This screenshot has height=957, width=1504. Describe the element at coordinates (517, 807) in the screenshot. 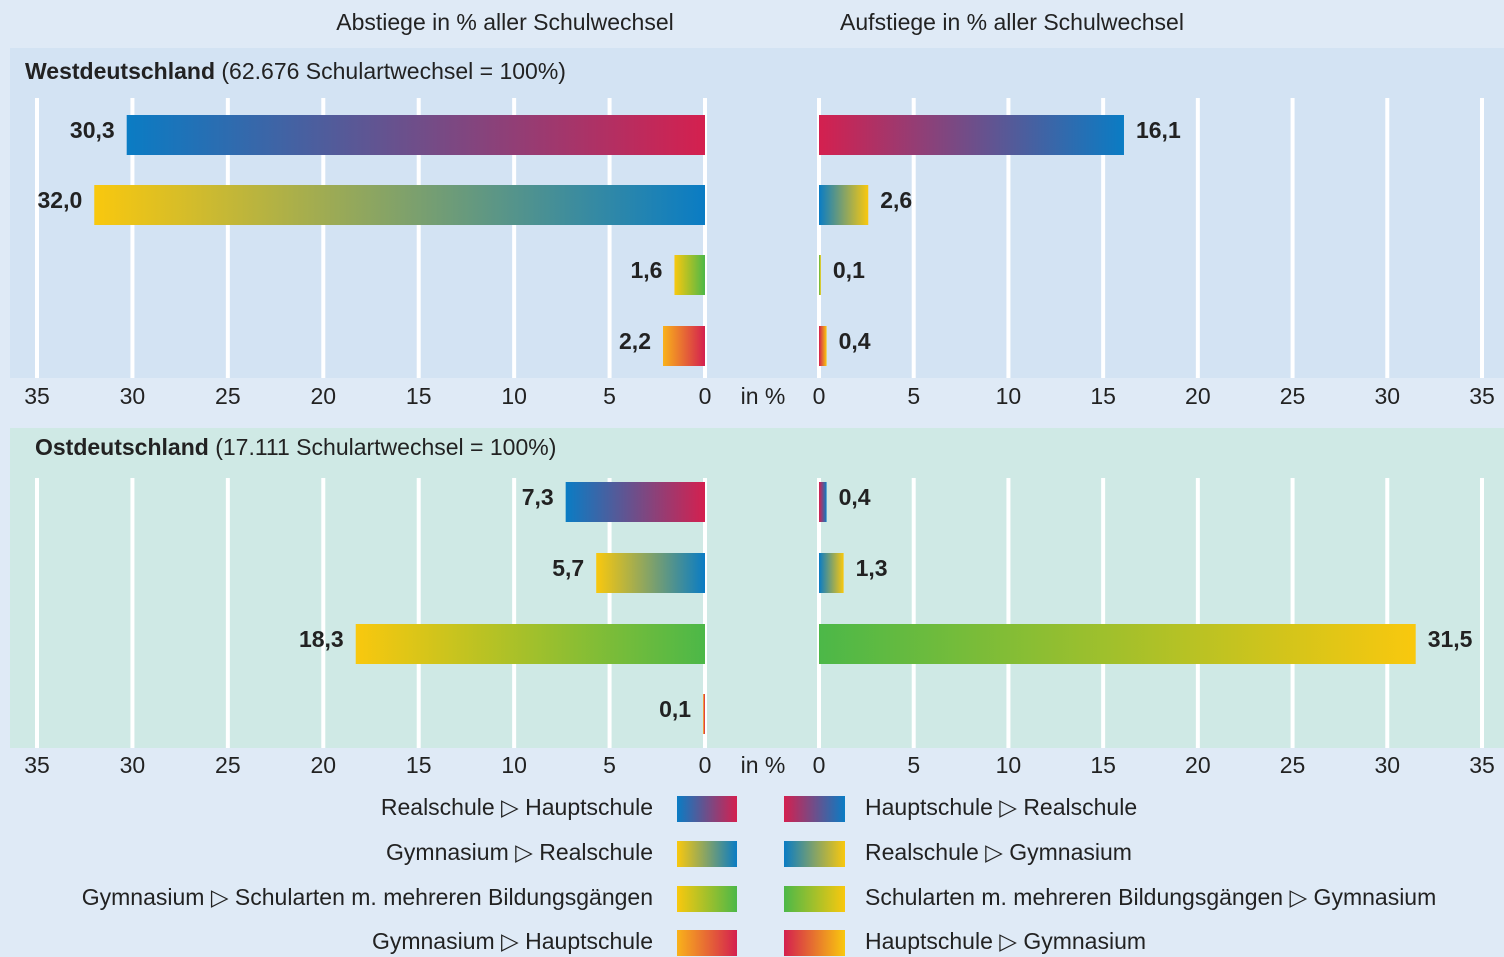

I see `legend-label: Realschule ▷ Hauptschule` at that location.